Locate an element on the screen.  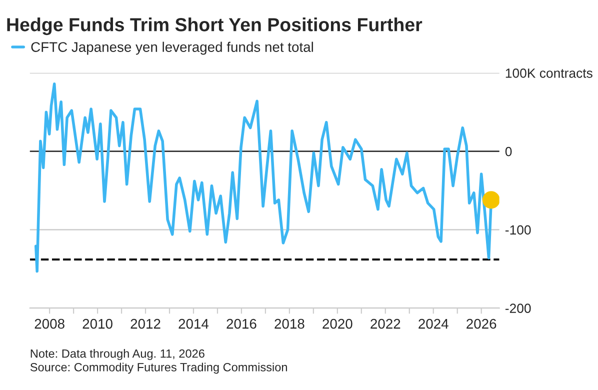
x-tick-label: 2018 is located at coordinates (289, 323).